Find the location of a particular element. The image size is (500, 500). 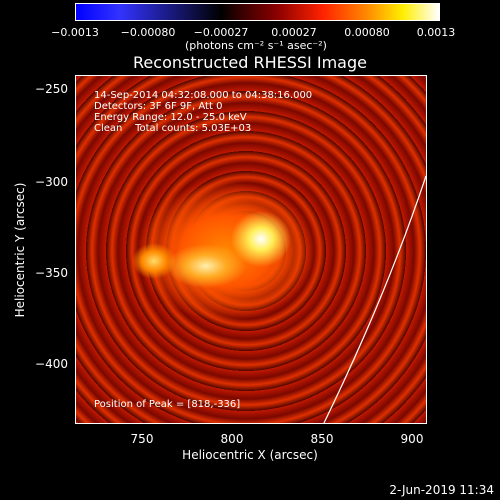

footer-timestamp: 2-Jun-2019 11:34 is located at coordinates (441, 490).